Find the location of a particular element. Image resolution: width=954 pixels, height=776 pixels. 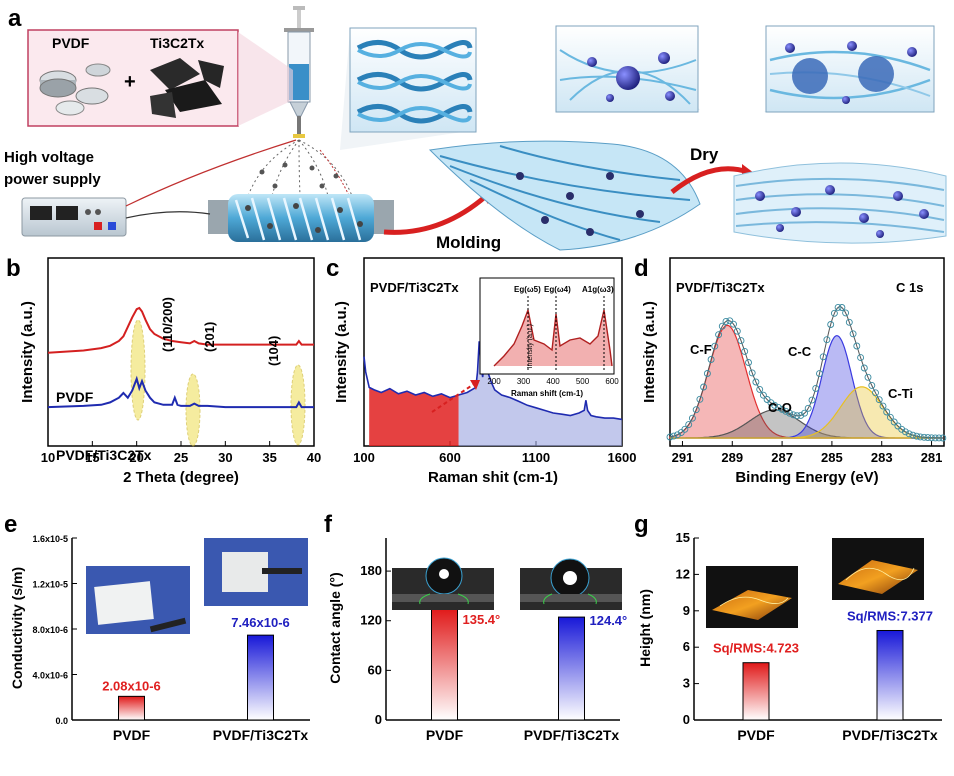

b-x-tick-label-3: 25 is located at coordinates (181, 457).